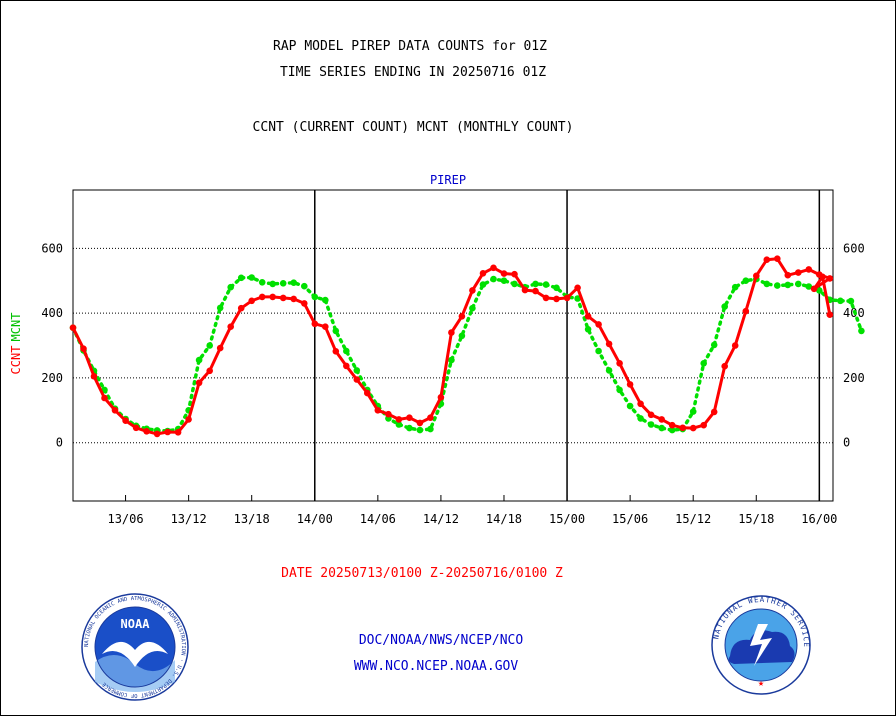 This screenshot has height=716, width=896. What do you see at coordinates (854, 378) in the screenshot?
I see `ytick-right-200: 200` at bounding box center [854, 378].